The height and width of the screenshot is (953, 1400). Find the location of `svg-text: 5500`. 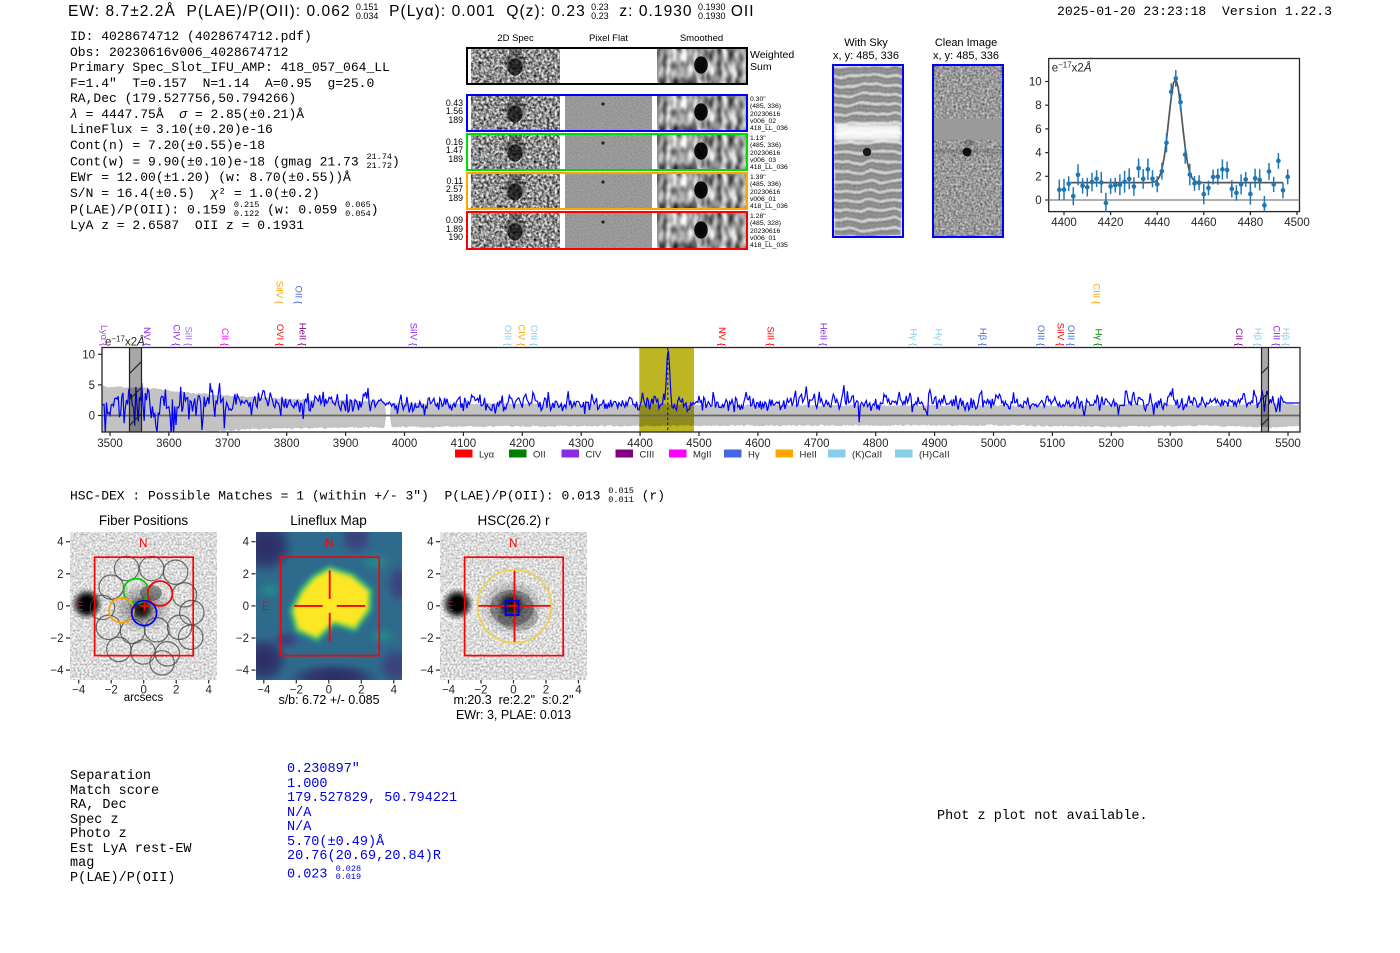

svg-text: 5500 is located at coordinates (1288, 444).